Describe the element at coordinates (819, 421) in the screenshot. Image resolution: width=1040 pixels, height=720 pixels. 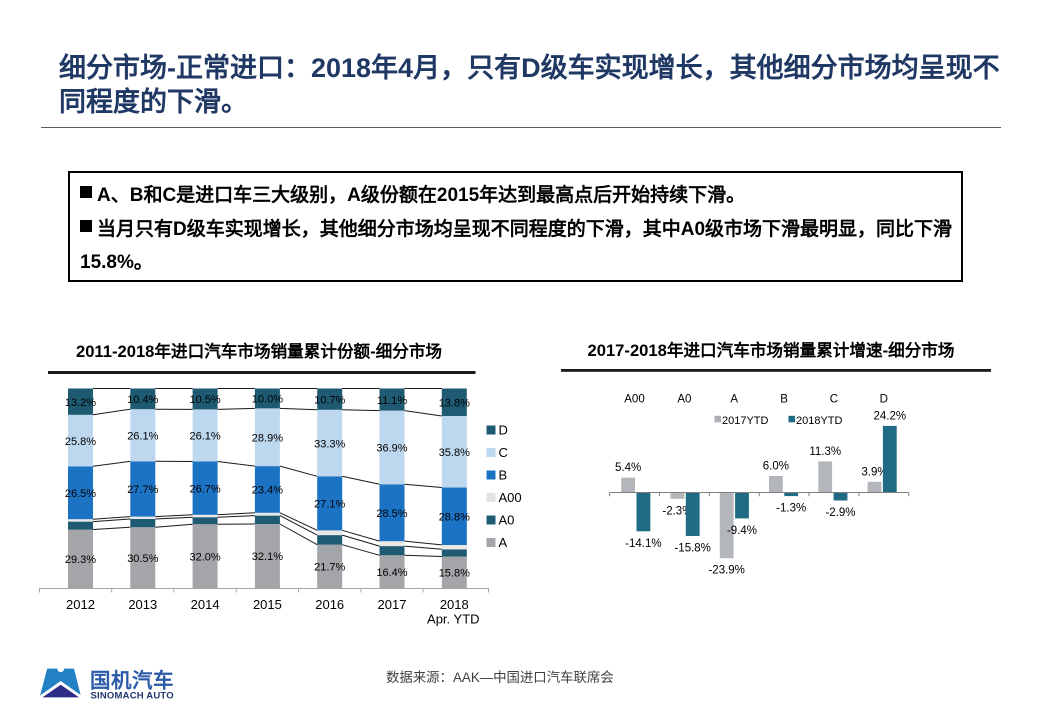
I see `svg-text: 2018YTD` at that location.